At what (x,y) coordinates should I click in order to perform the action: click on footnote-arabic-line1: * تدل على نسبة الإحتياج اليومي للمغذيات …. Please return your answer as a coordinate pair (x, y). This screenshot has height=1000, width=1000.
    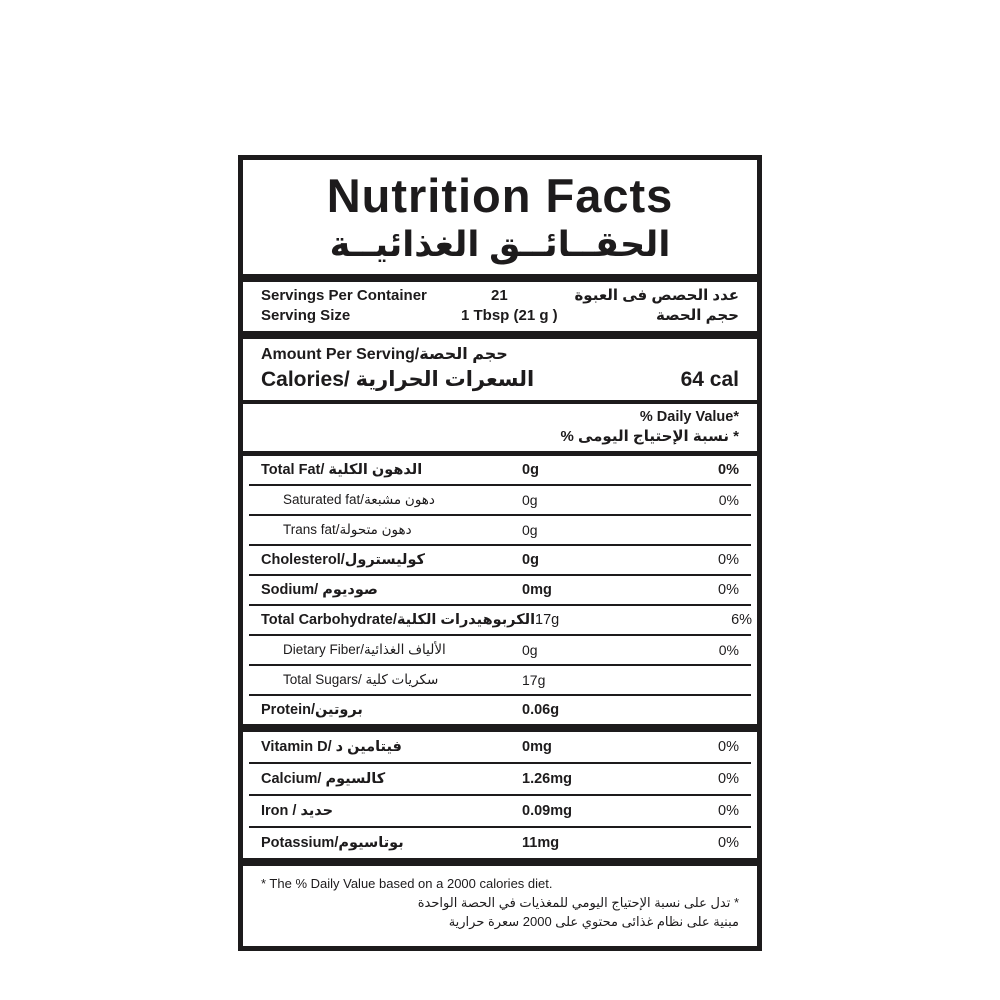
    Looking at the image, I should click on (578, 902).